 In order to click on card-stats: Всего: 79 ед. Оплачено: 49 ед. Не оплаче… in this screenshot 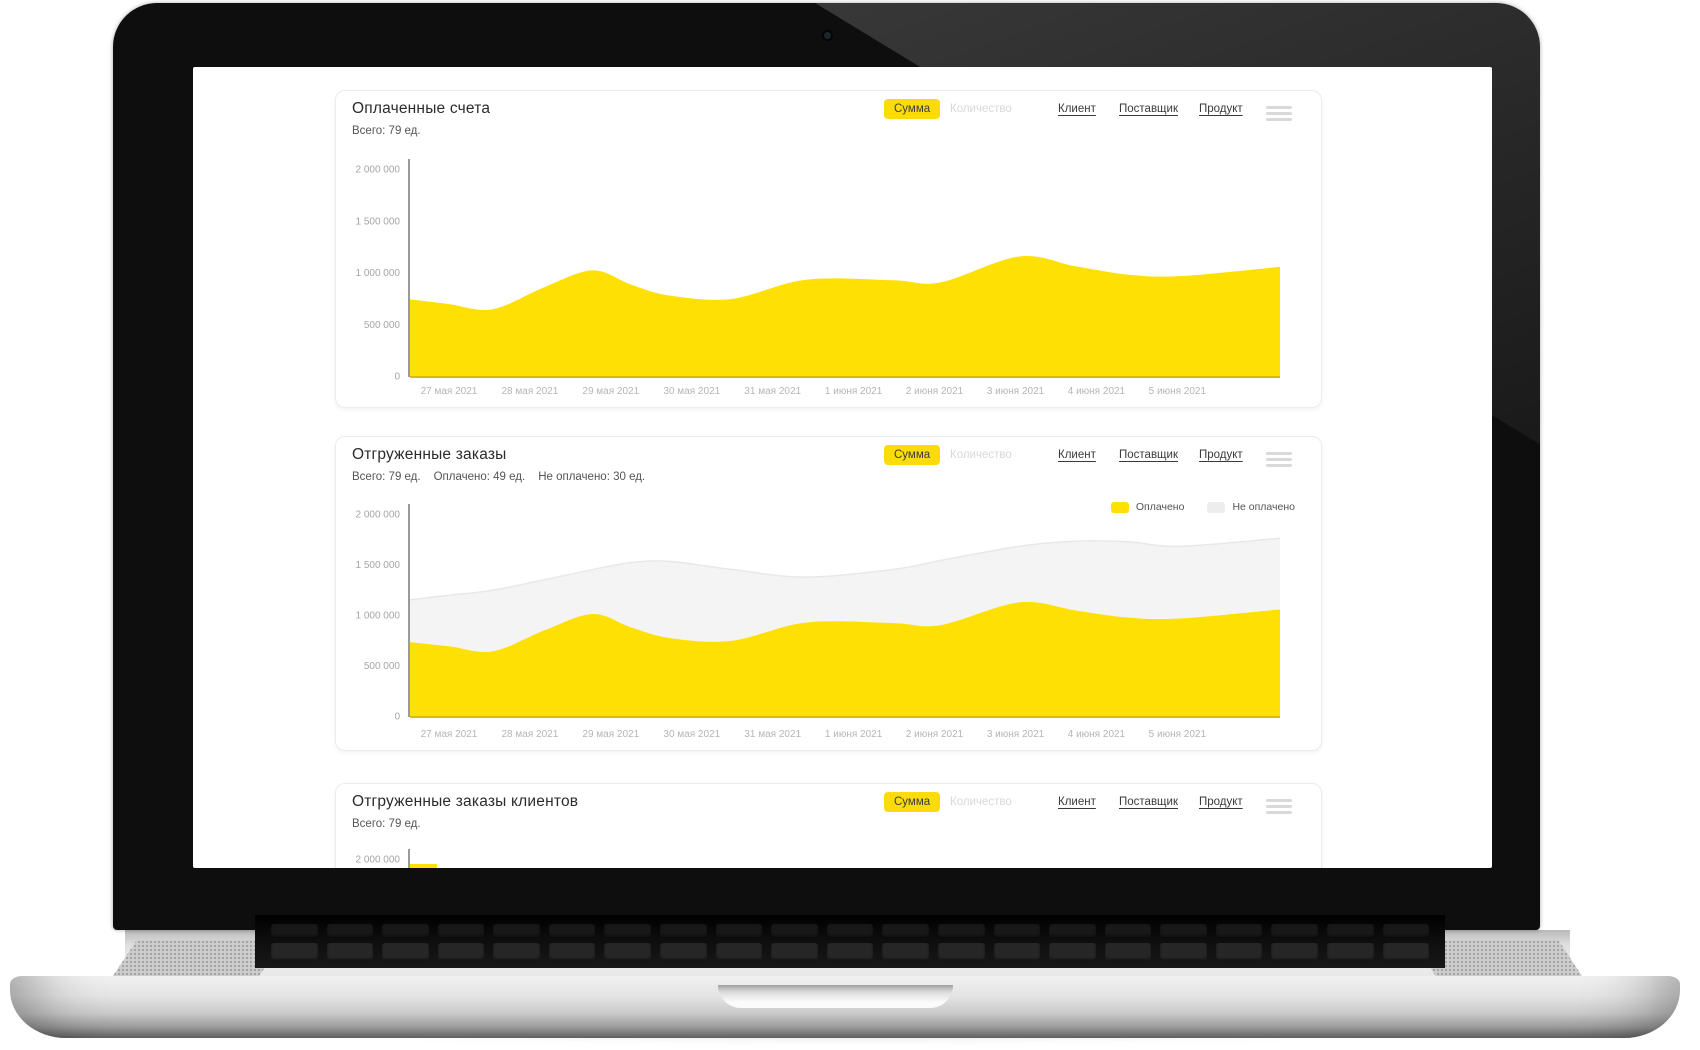, I will do `click(498, 477)`.